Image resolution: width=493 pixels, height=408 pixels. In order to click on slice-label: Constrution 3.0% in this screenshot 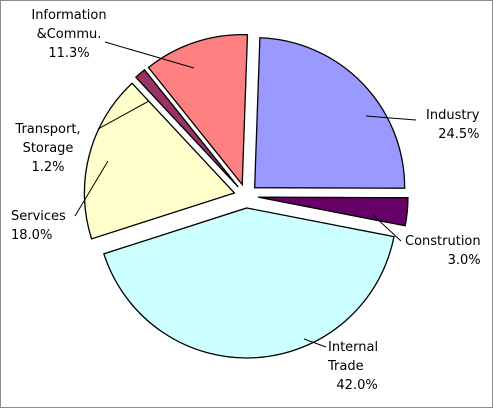, I will do `click(443, 251)`.